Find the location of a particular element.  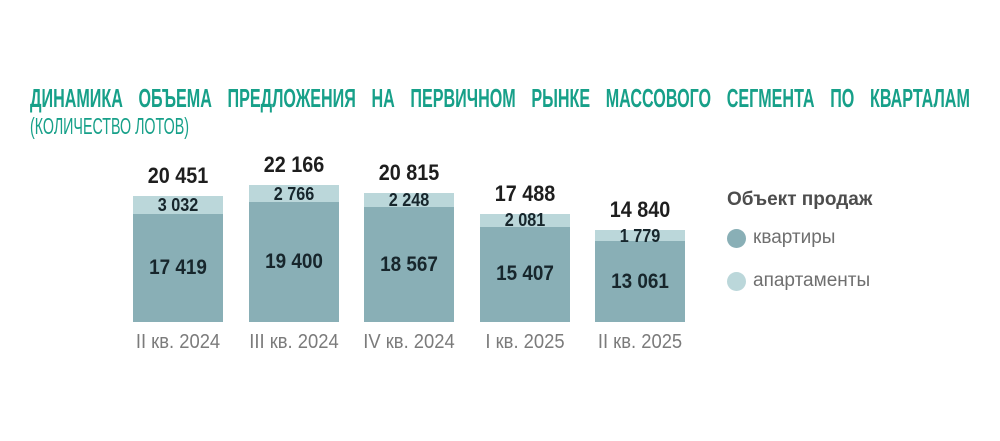

apartamenty-value-label: 2 081 is located at coordinates (525, 220).